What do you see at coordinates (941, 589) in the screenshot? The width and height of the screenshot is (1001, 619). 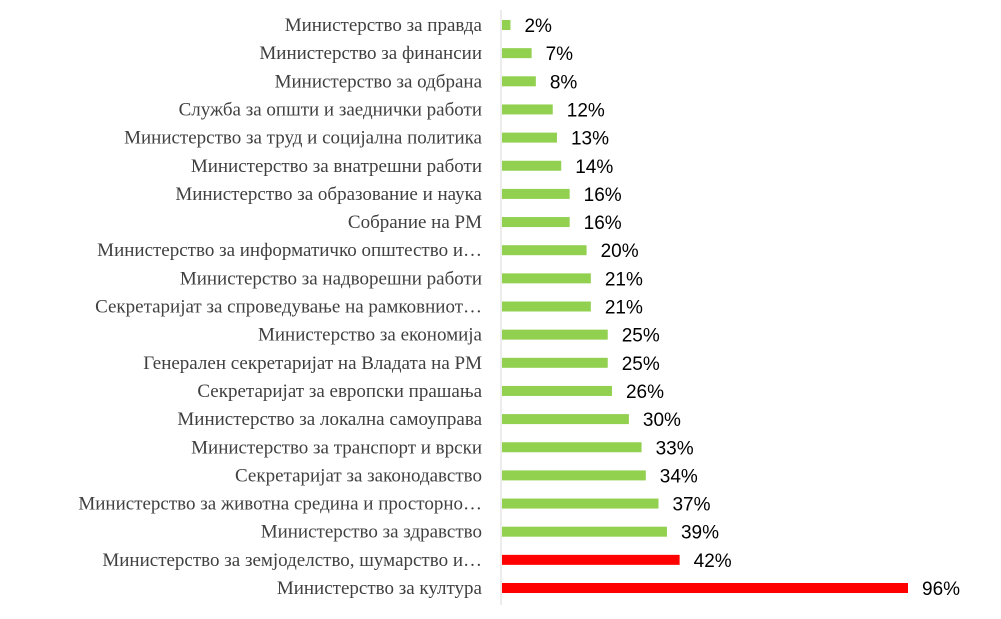 I see `value-label: 96%` at bounding box center [941, 589].